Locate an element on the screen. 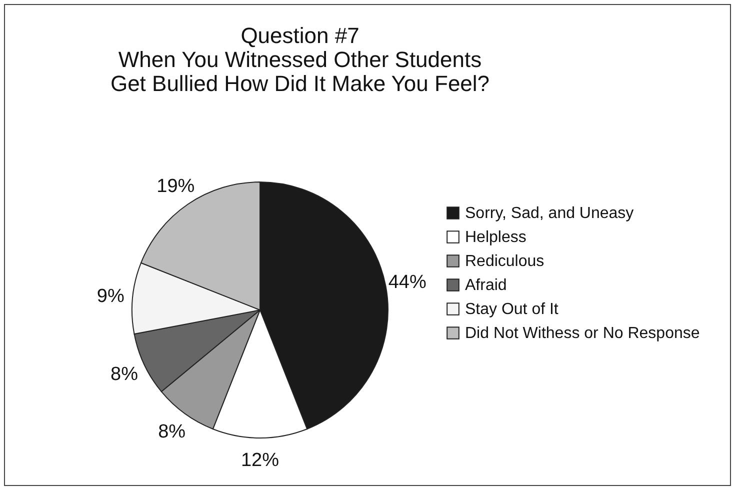 This screenshot has width=737, height=492. data-label: 44% is located at coordinates (407, 282).